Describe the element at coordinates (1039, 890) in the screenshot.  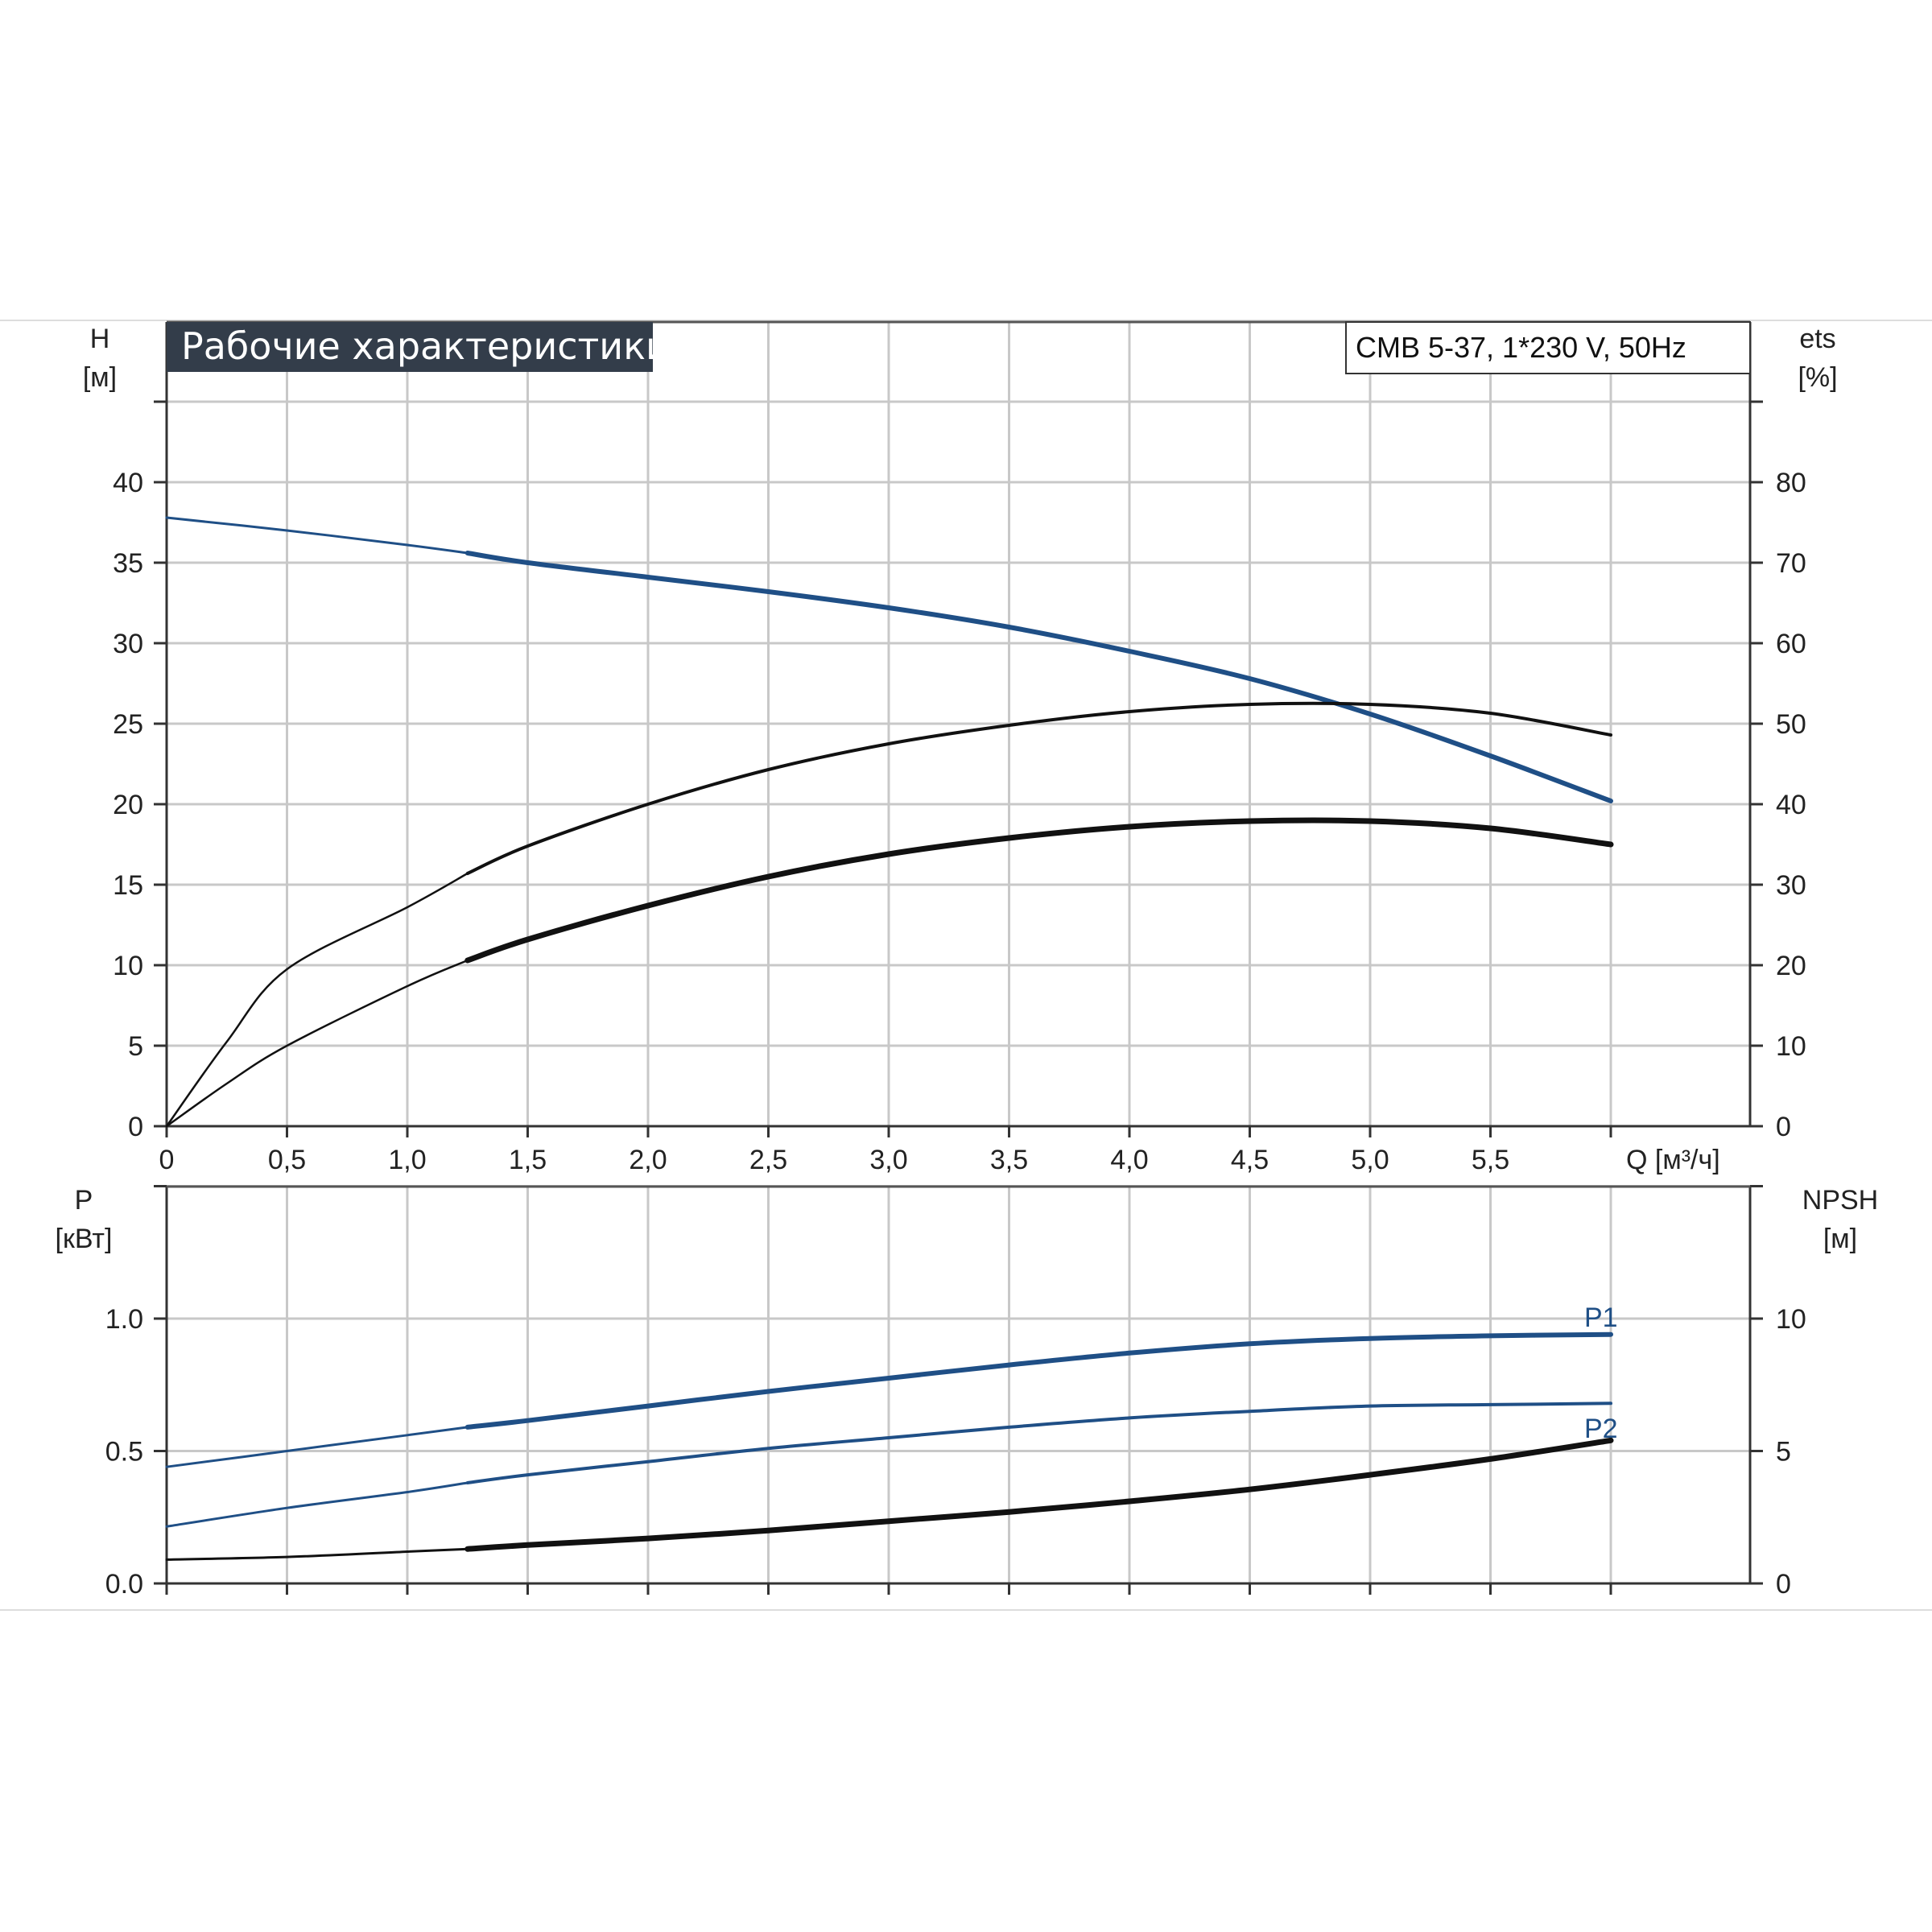
I see `efficiency-curve-total` at that location.